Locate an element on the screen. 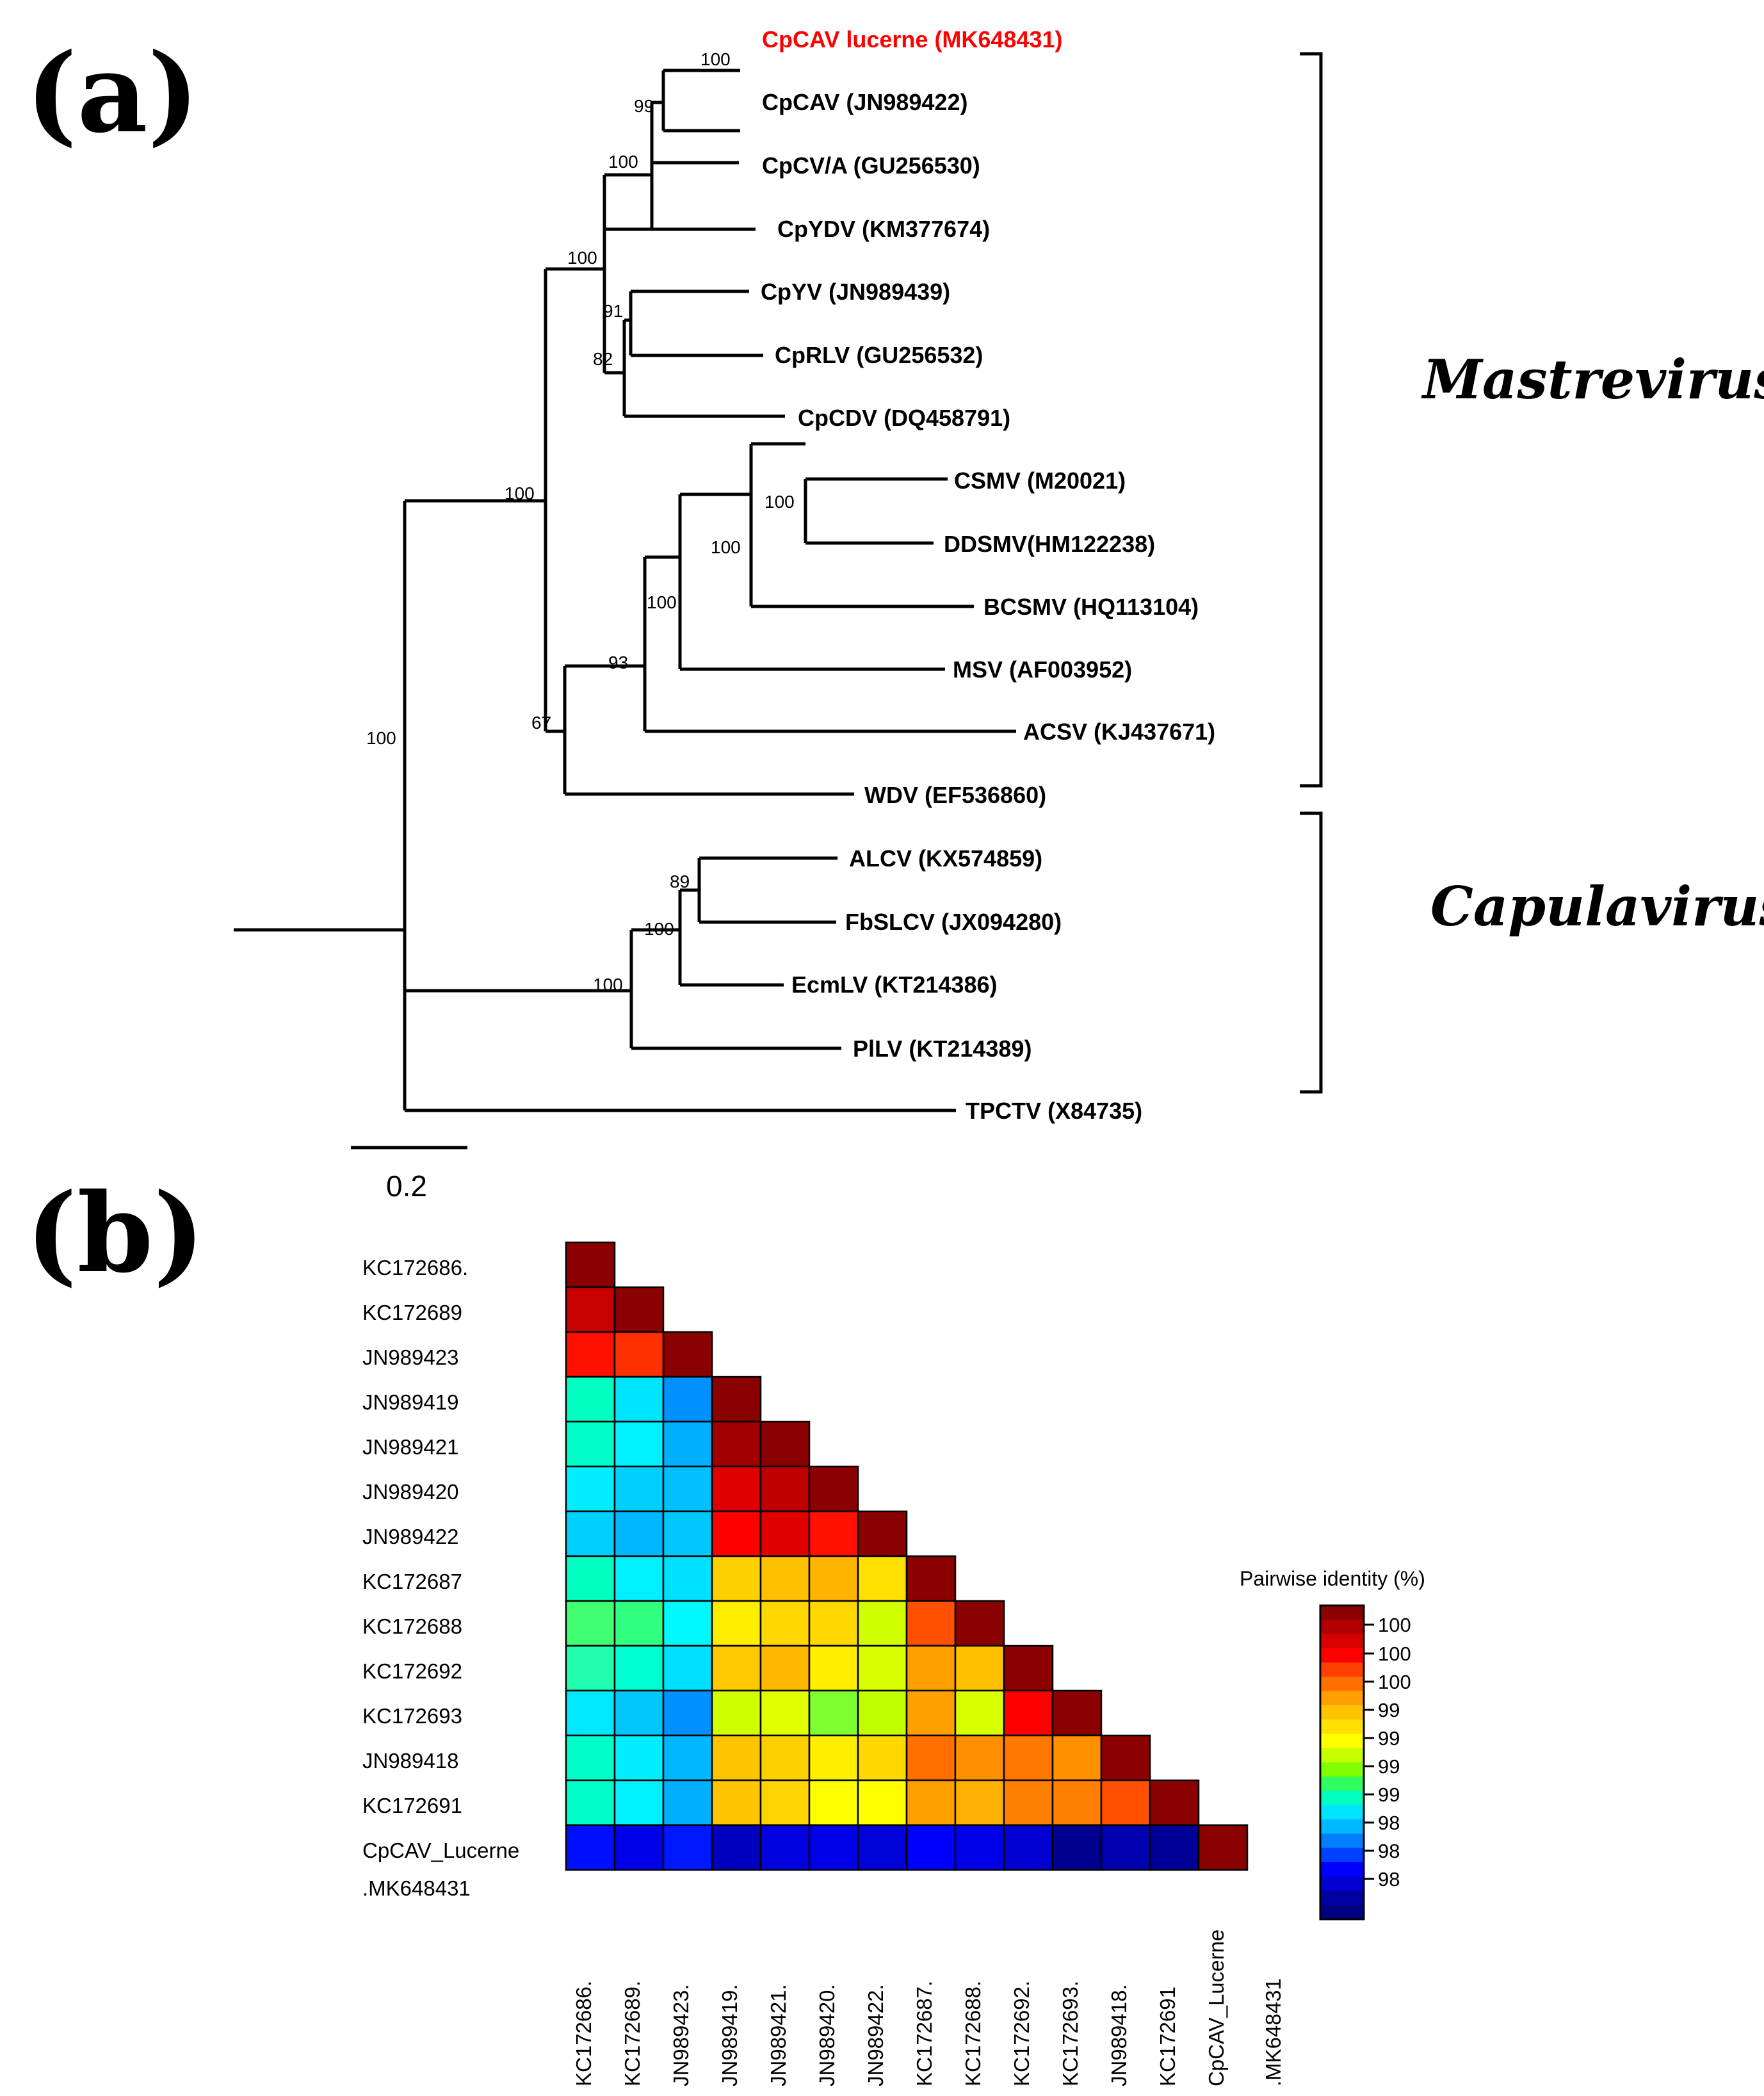 The width and height of the screenshot is (1764, 2096). pairwise-identity-heatmap is located at coordinates (907, 1556).